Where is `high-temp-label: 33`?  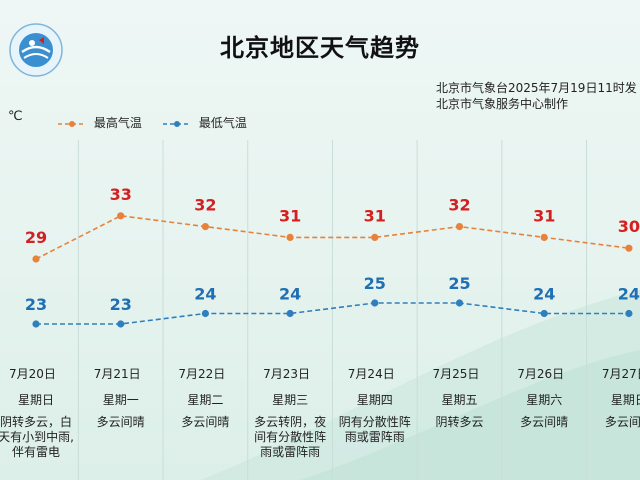 high-temp-label: 33 is located at coordinates (121, 194).